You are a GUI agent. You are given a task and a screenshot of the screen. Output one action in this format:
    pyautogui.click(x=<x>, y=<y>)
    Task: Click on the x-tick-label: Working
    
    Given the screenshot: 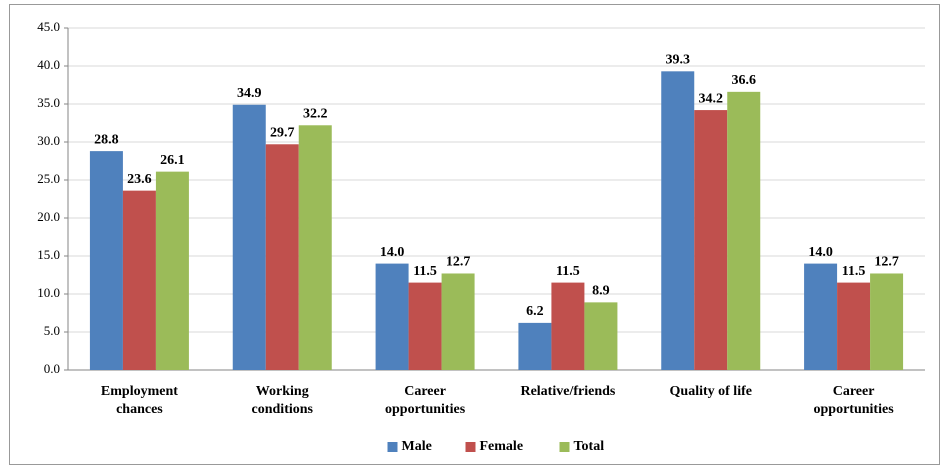 What is the action you would take?
    pyautogui.click(x=282, y=391)
    